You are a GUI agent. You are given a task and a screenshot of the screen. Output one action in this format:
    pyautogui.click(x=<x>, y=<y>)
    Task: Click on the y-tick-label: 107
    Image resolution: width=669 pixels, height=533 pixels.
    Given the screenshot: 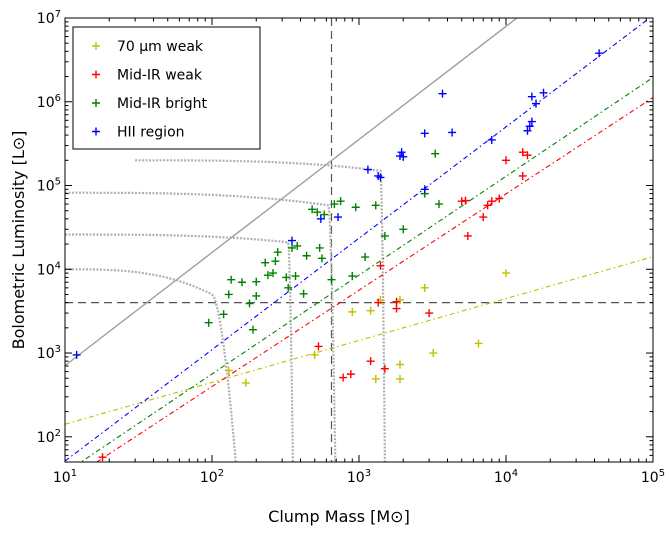 What is the action you would take?
    pyautogui.click(x=49, y=18)
    